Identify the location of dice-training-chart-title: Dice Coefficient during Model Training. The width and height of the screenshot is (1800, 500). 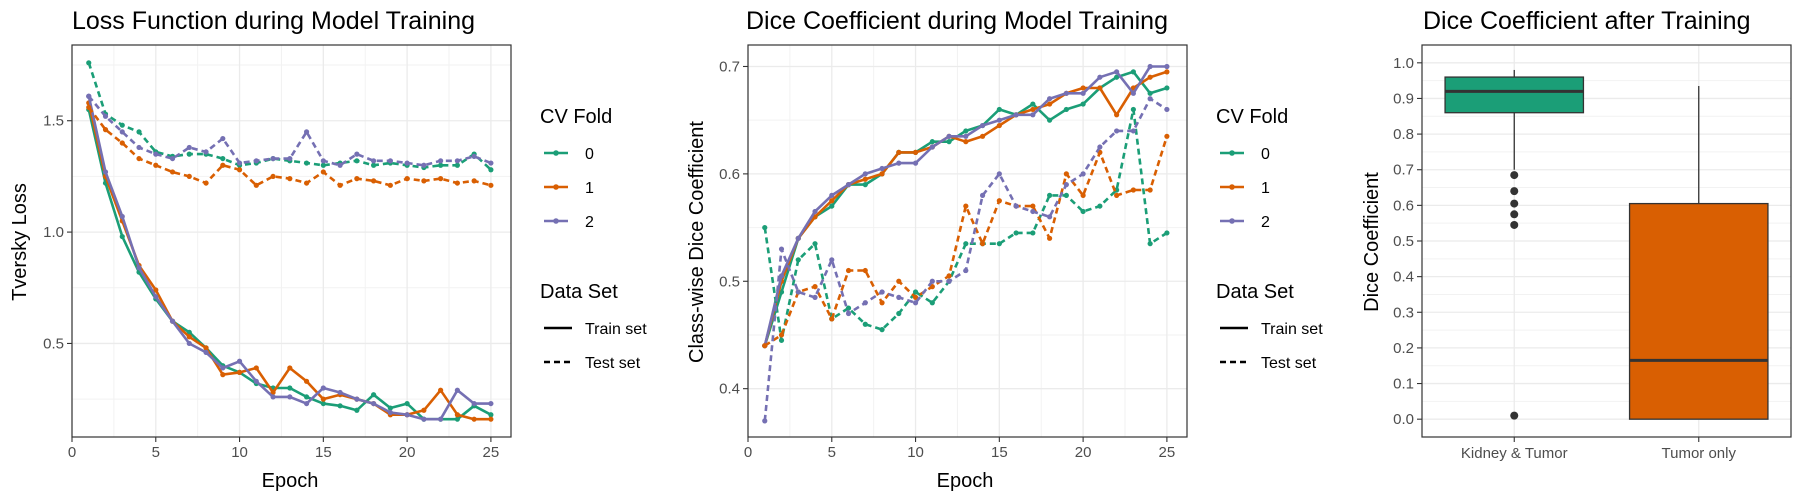
(957, 21).